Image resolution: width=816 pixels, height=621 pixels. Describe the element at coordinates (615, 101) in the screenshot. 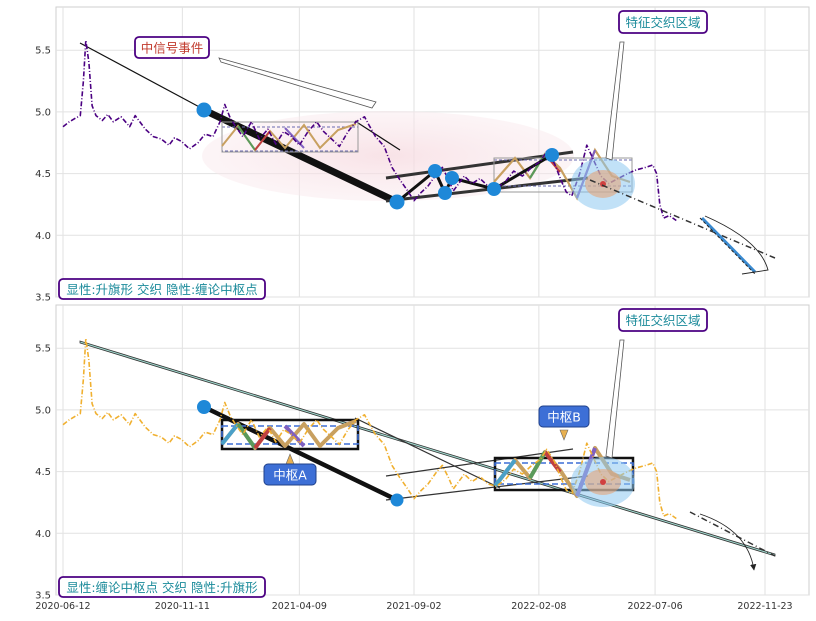

I see `top-feature-arrow` at that location.